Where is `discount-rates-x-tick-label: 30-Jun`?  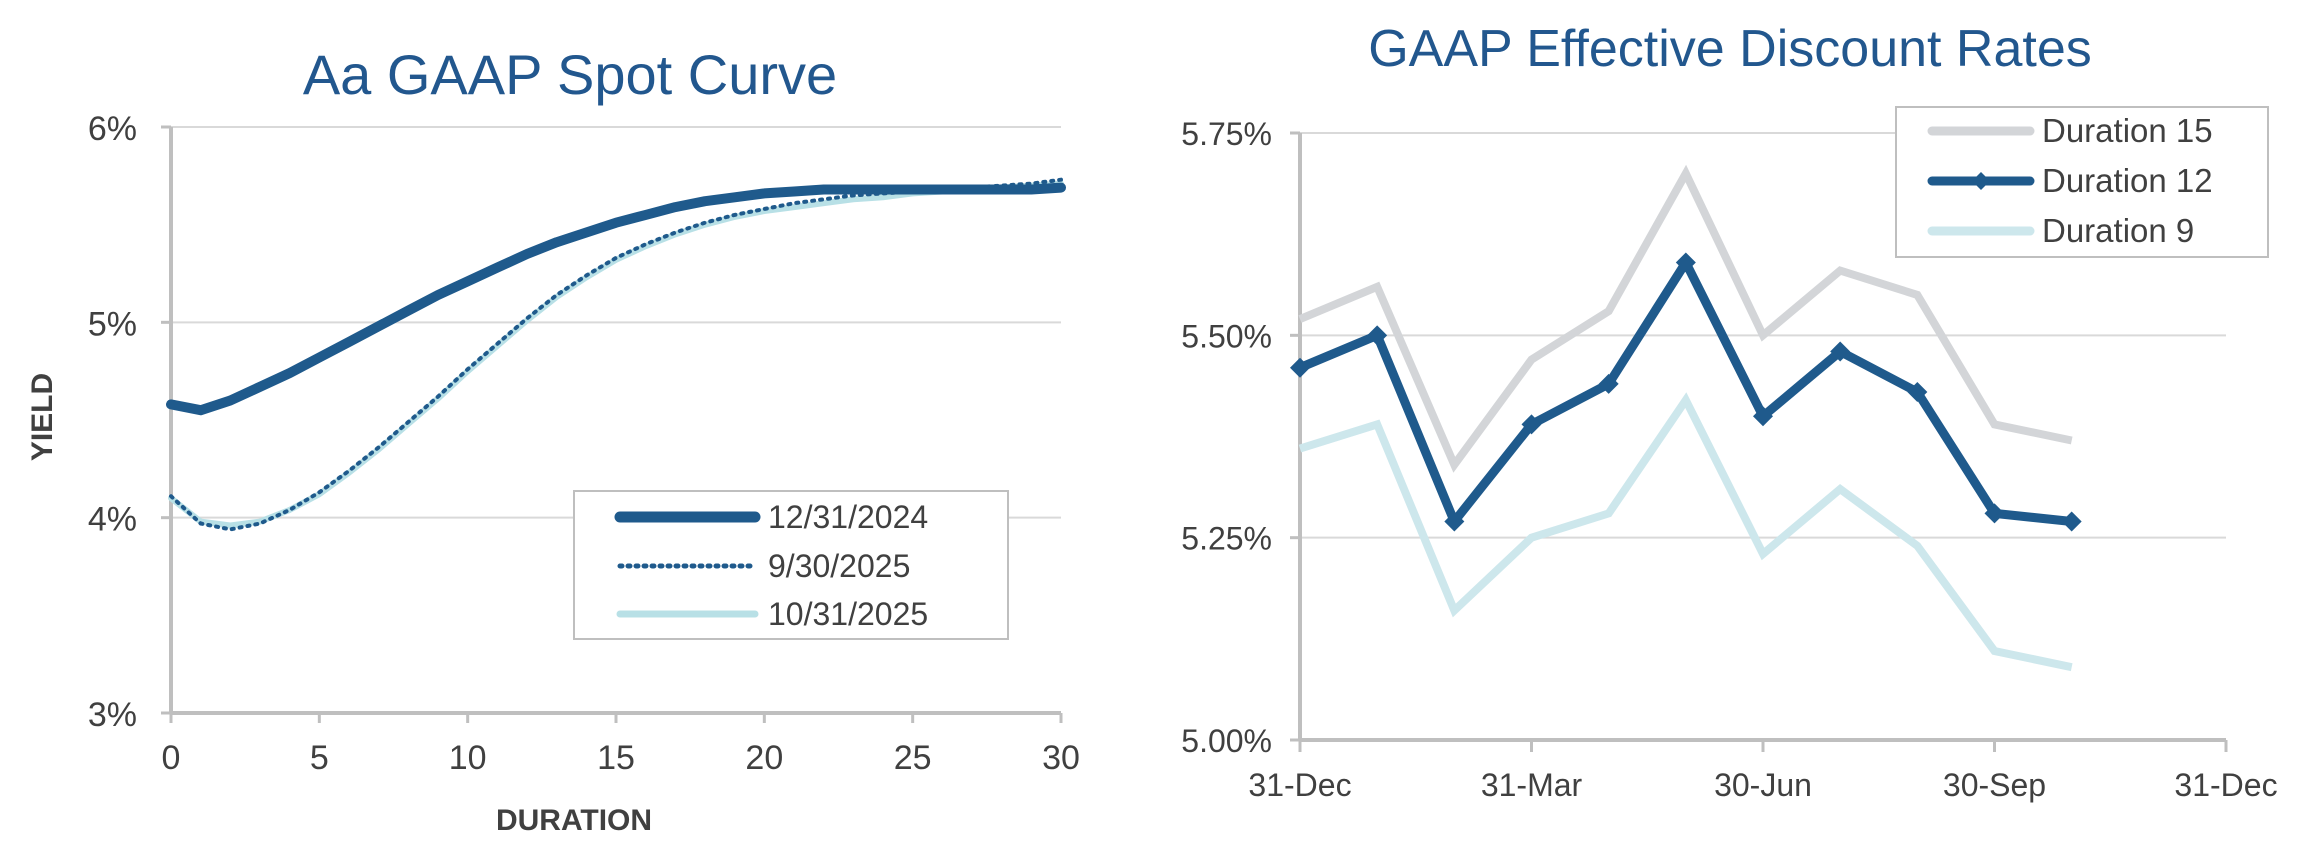
discount-rates-x-tick-label: 30-Jun is located at coordinates (1763, 785).